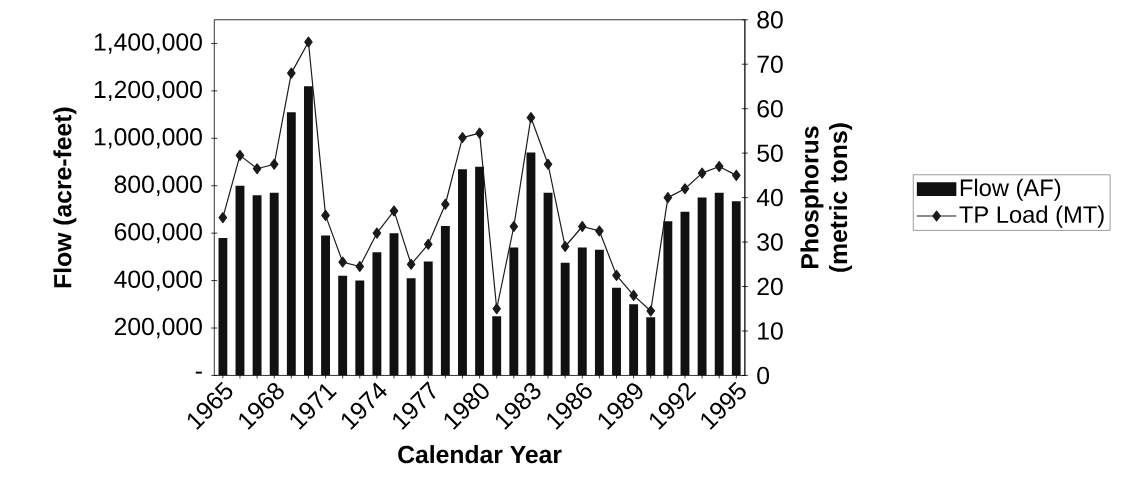 This screenshot has height=504, width=1147. Describe the element at coordinates (763, 375) in the screenshot. I see `y2-tick-label: 0` at that location.